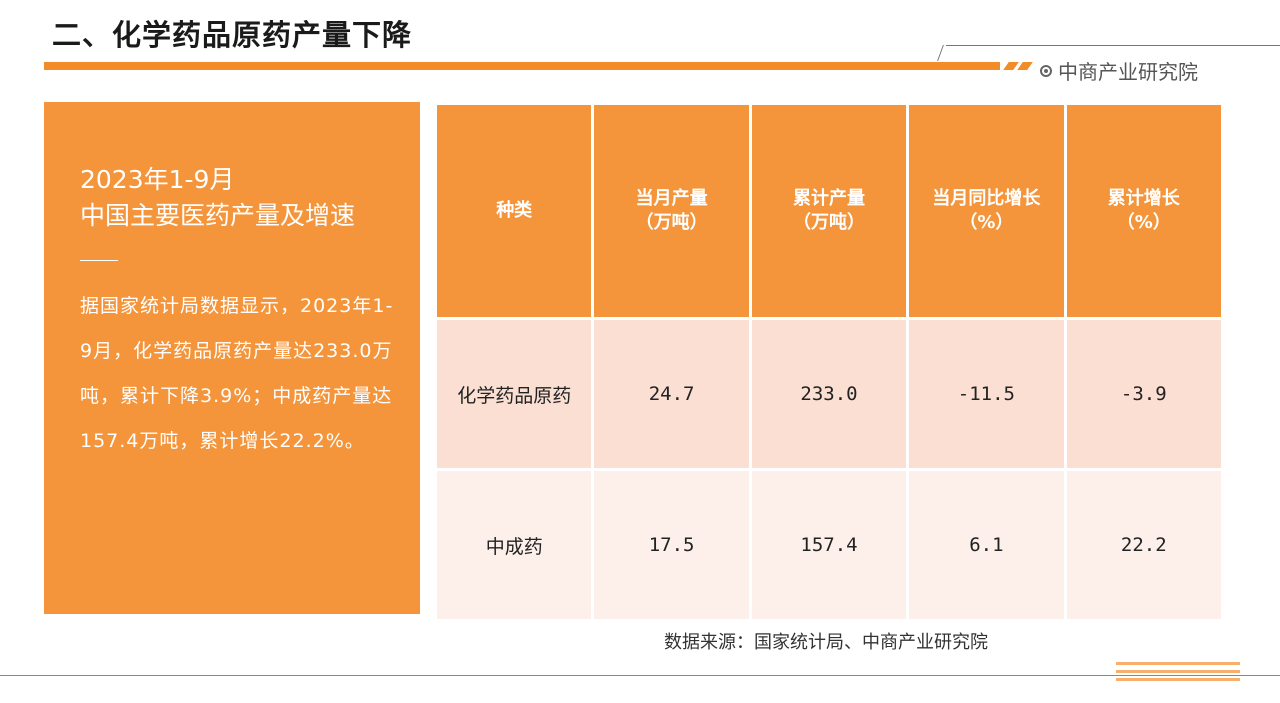 The image size is (1280, 703). Describe the element at coordinates (1128, 72) in the screenshot. I see `brand-name: 中商产业研究院` at that location.